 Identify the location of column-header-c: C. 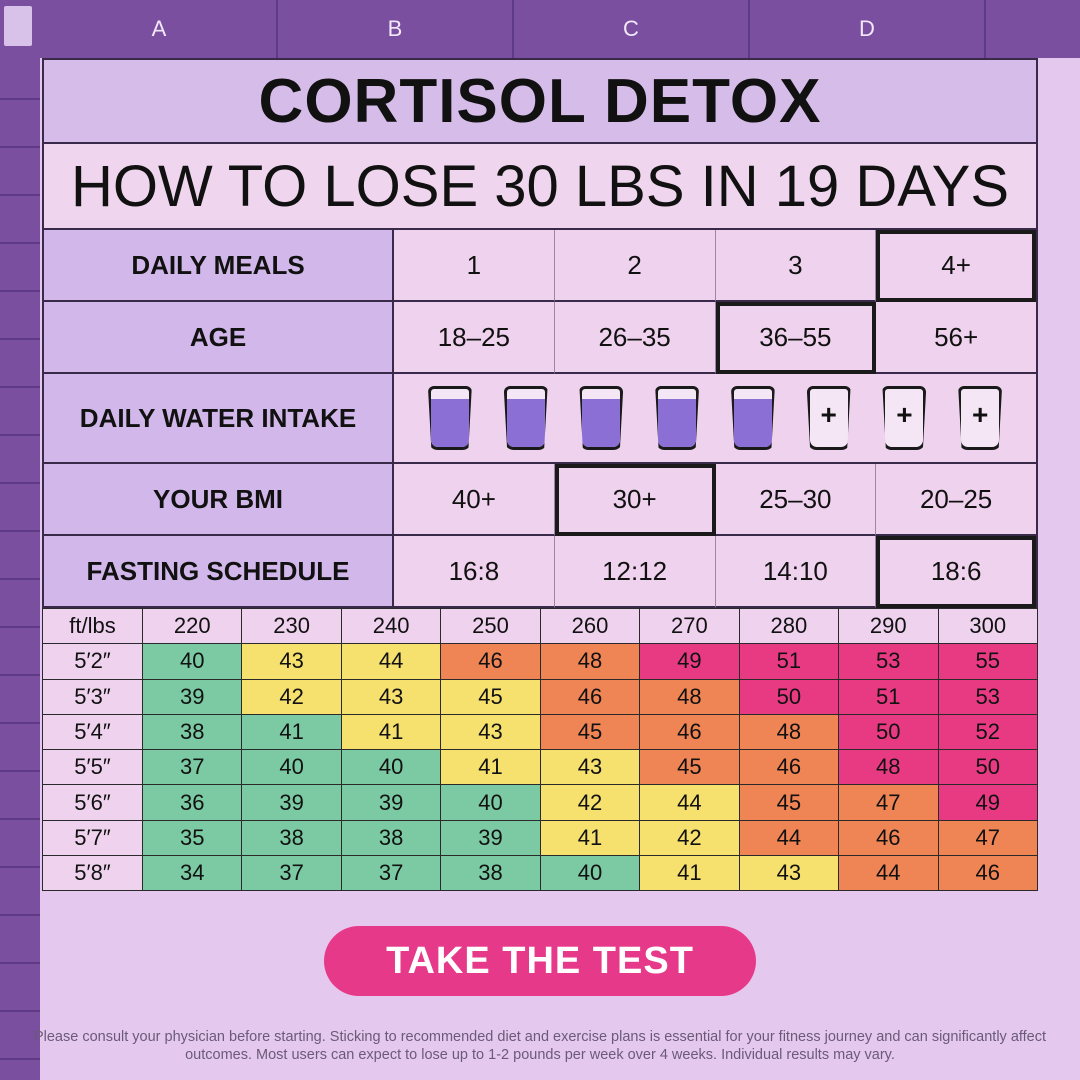
(632, 29).